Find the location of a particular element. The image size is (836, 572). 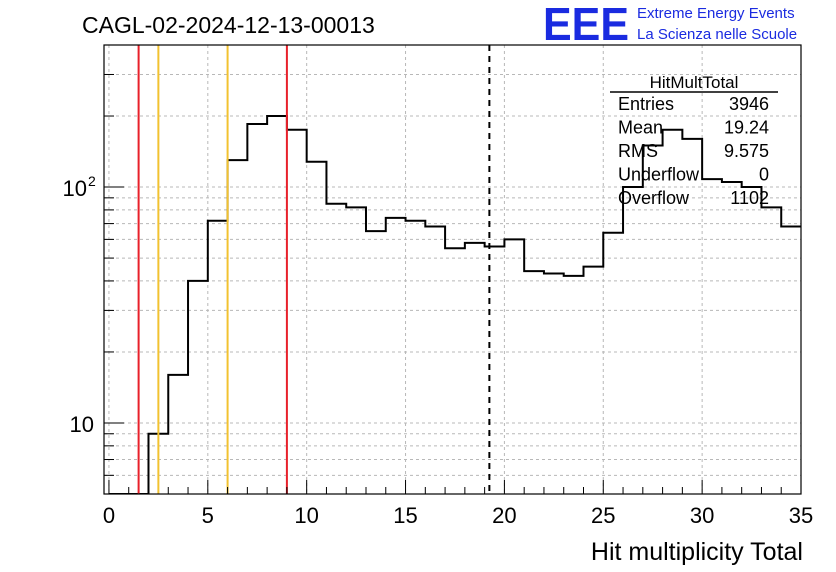

stats-row-label: Mean is located at coordinates (640, 128).